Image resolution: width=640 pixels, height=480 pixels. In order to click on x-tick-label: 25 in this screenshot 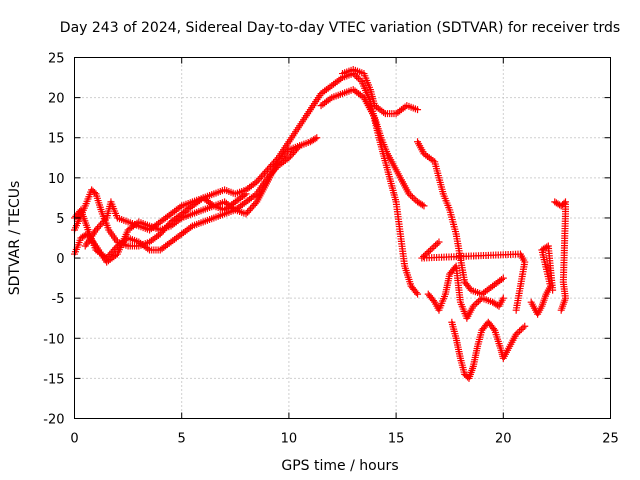, I will do `click(610, 439)`.